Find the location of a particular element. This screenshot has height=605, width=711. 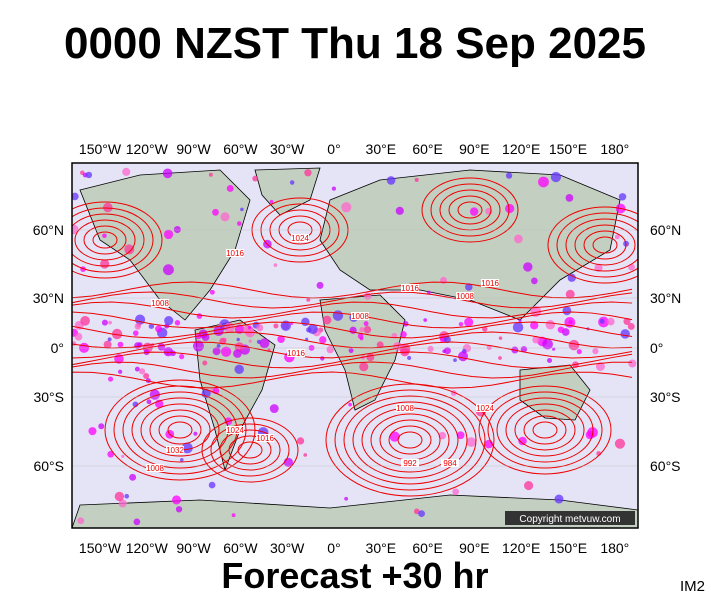

lat-label-right: 60°N is located at coordinates (665, 230).